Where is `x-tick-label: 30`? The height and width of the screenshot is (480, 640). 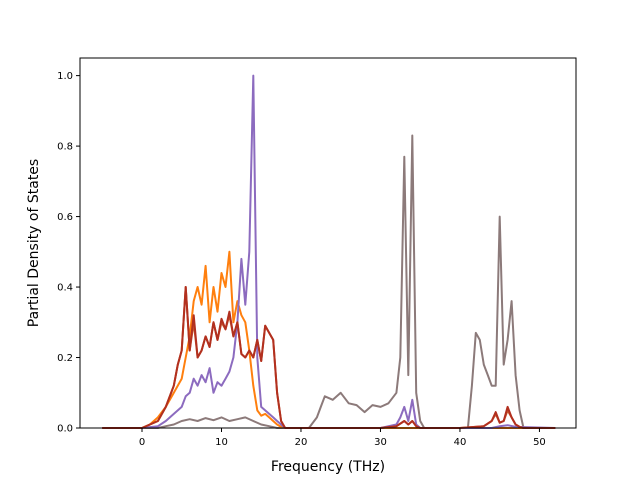
x-tick-label: 30 is located at coordinates (380, 442).